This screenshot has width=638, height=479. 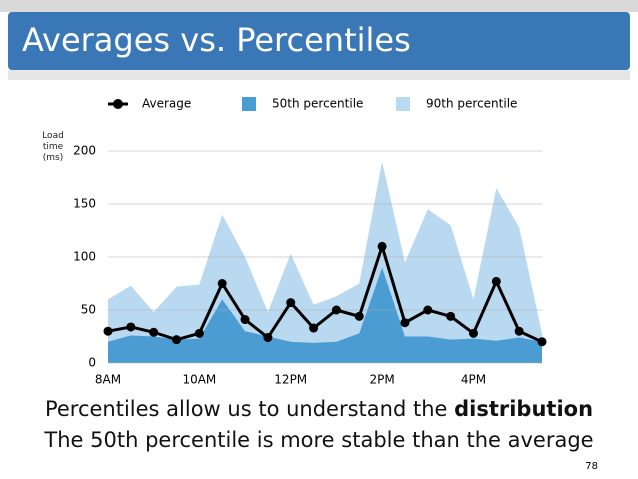 I want to click on x-tick-label: 8AM, so click(x=108, y=380).